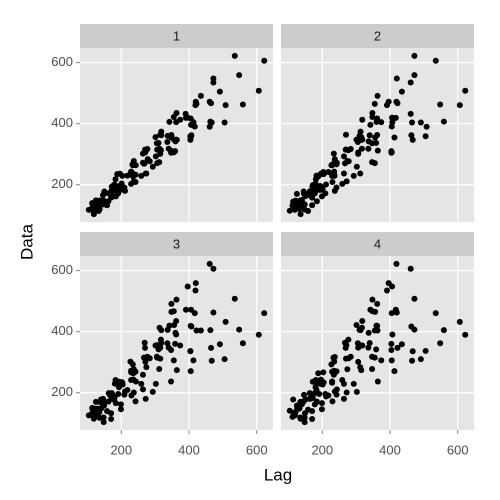 The width and height of the screenshot is (500, 500). Describe the element at coordinates (377, 35) in the screenshot. I see `strip-label: 2` at that location.